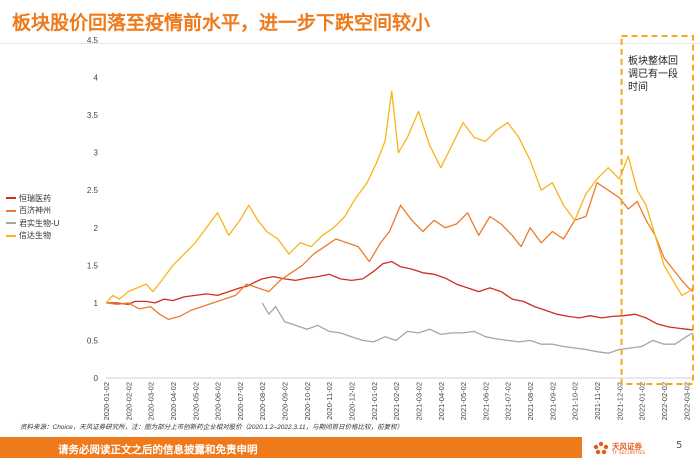  I want to click on x-tick-label: 2020-02-02, so click(128, 401).